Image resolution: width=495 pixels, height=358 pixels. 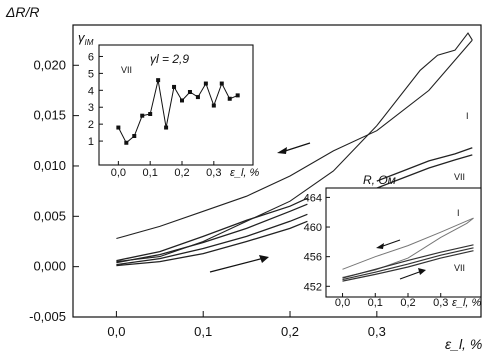 I want to click on load-arrow, so click(x=239, y=264).